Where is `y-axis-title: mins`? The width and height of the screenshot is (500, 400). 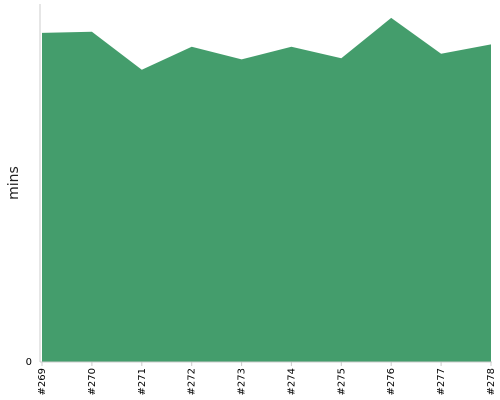 y-axis-title: mins is located at coordinates (14, 183).